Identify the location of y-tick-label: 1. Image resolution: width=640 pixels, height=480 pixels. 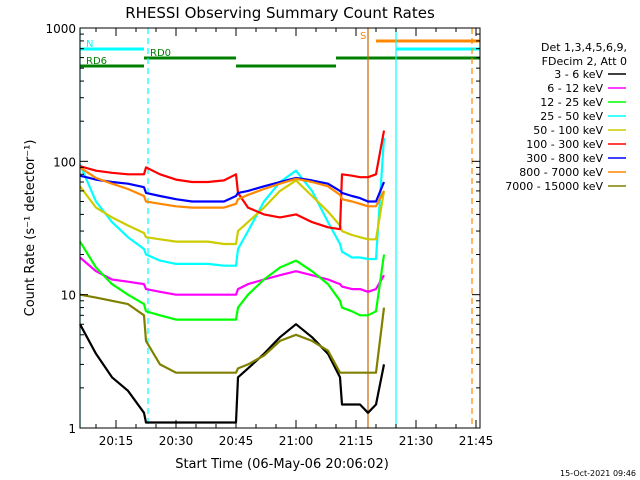
(72, 429).